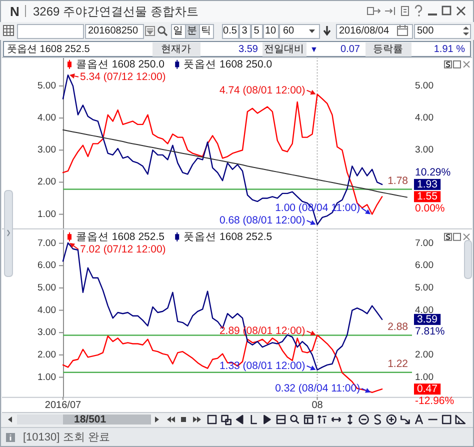  What do you see at coordinates (228, 64) in the screenshot?
I see `legend-label: 풋옵션 1608 250.0` at bounding box center [228, 64].